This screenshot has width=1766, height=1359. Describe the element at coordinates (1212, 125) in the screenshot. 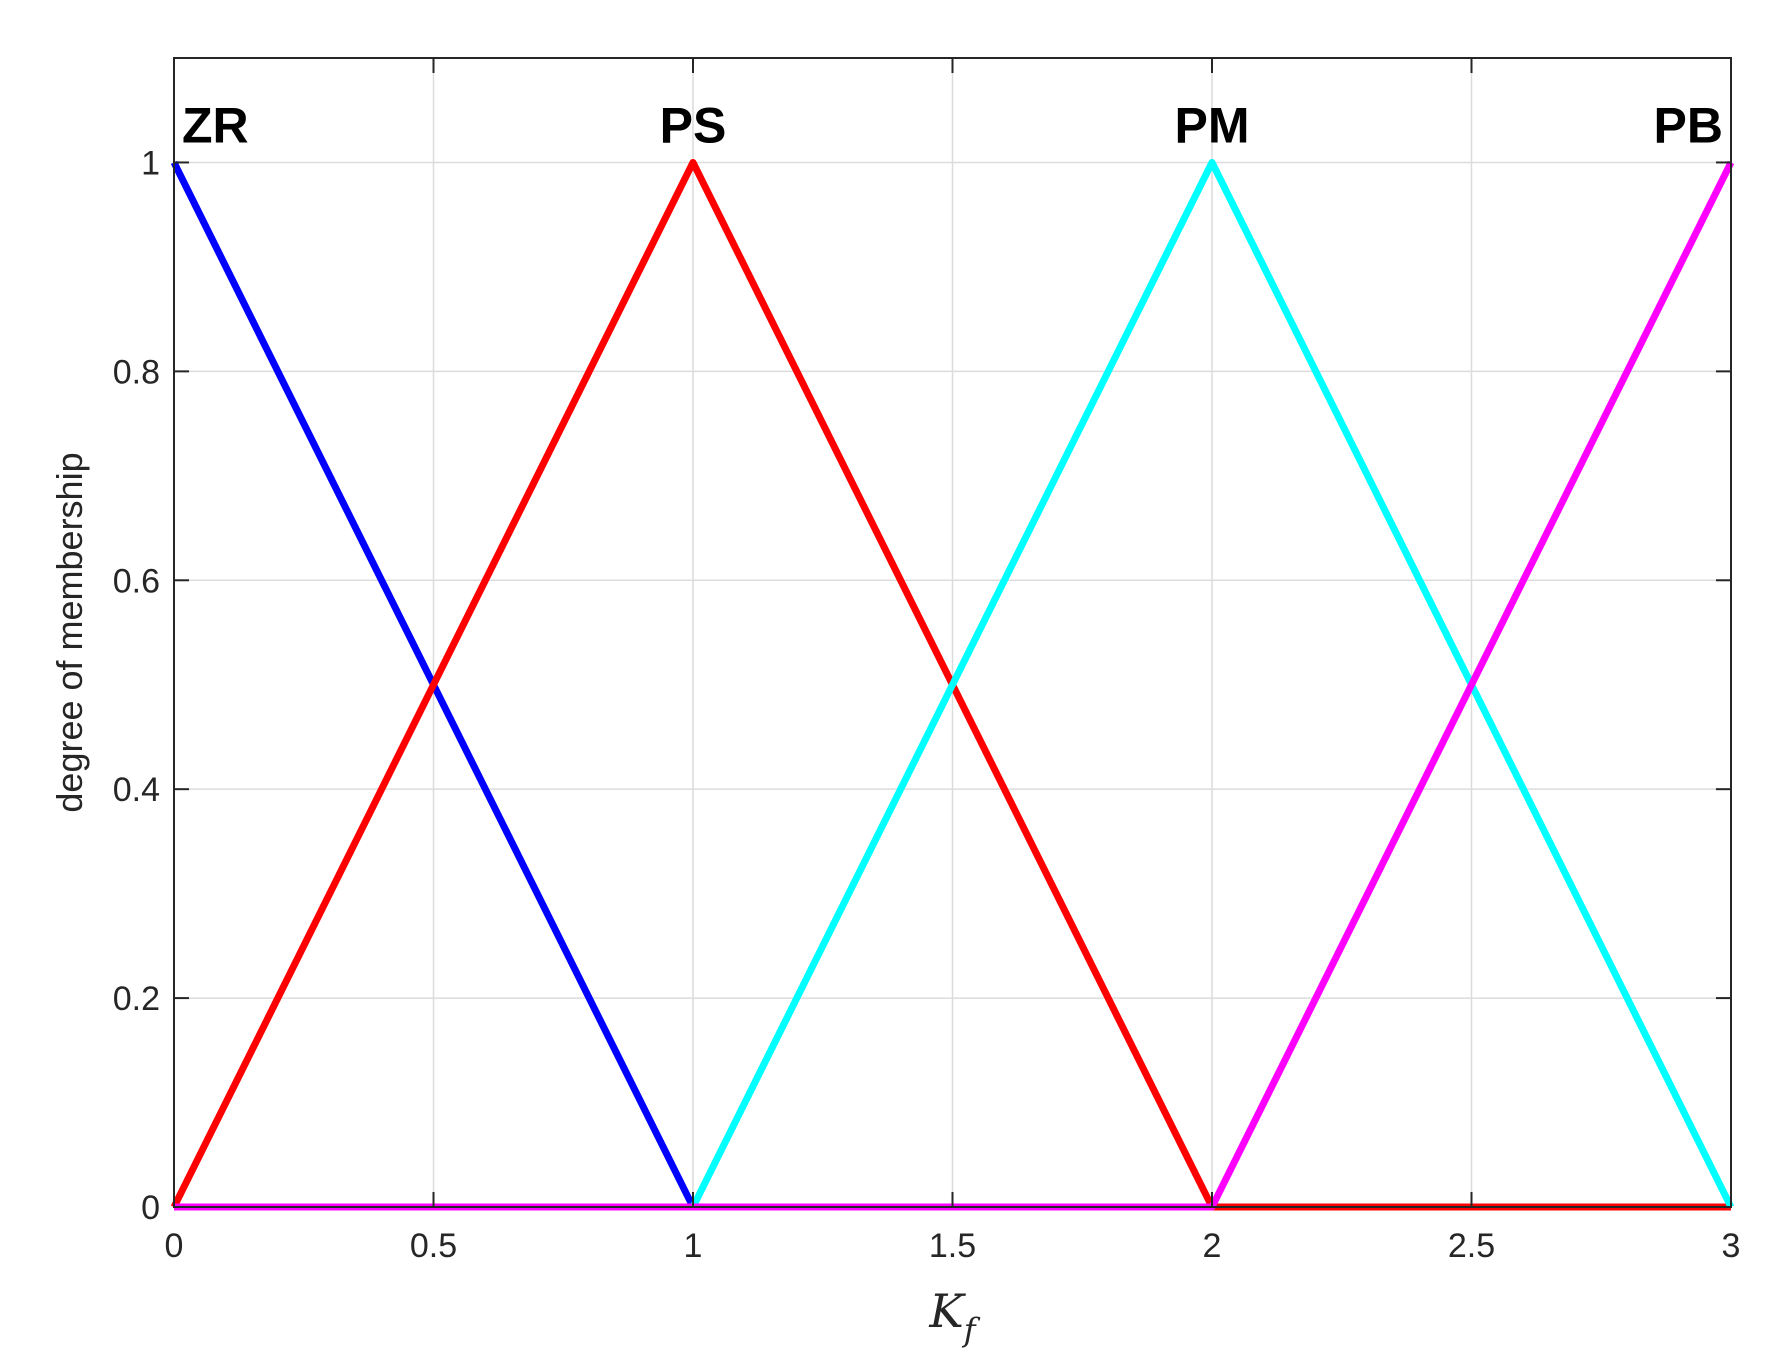

I see `annotation-pm: PM` at that location.